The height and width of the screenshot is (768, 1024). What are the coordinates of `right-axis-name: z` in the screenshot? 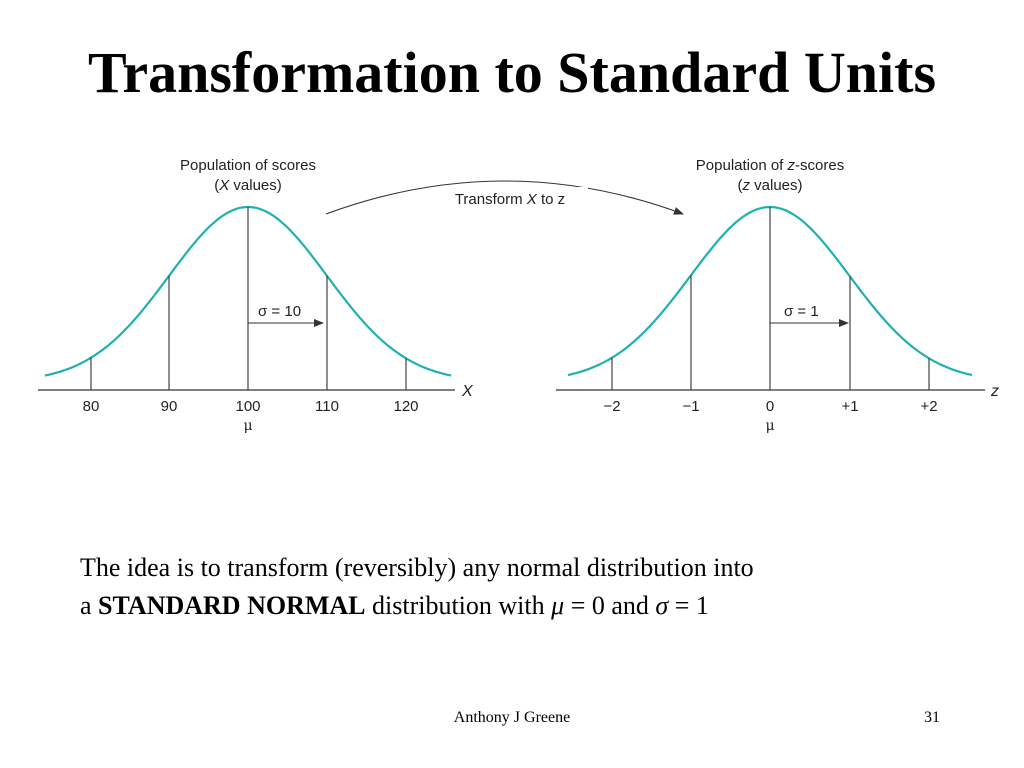 It's located at (994, 391).